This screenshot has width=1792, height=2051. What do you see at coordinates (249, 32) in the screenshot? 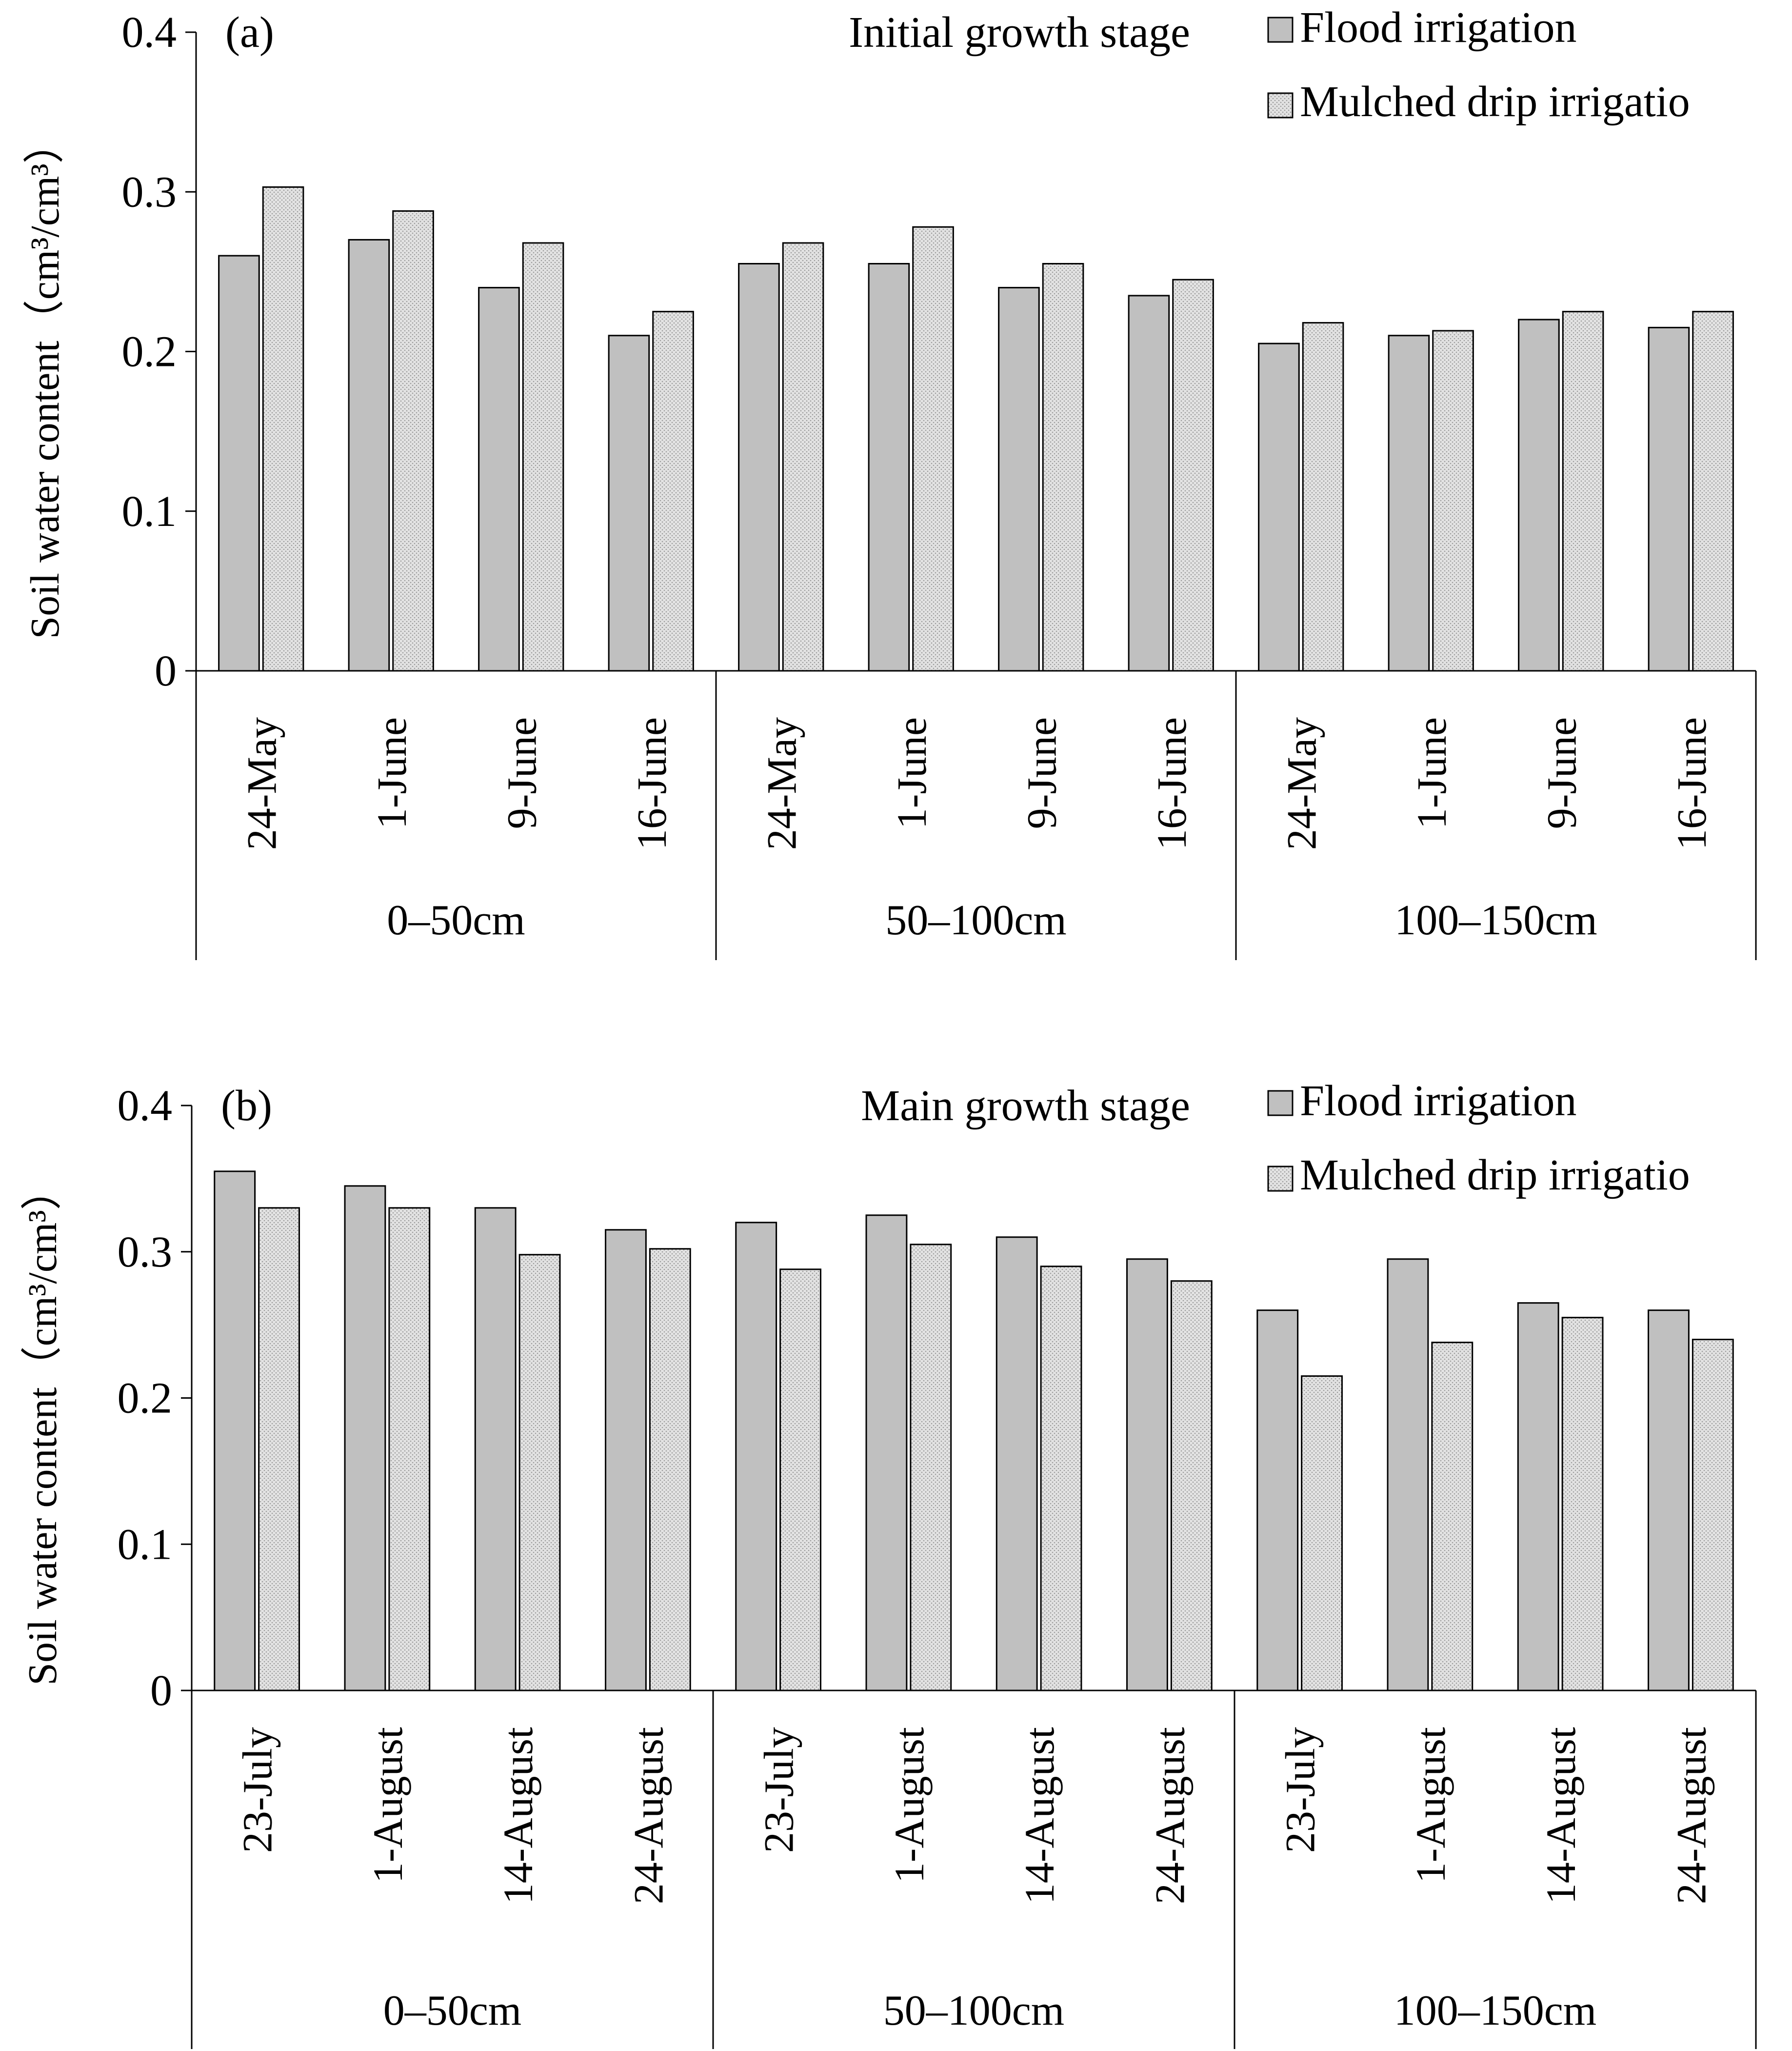
I see `panel-label: (a)` at bounding box center [249, 32].